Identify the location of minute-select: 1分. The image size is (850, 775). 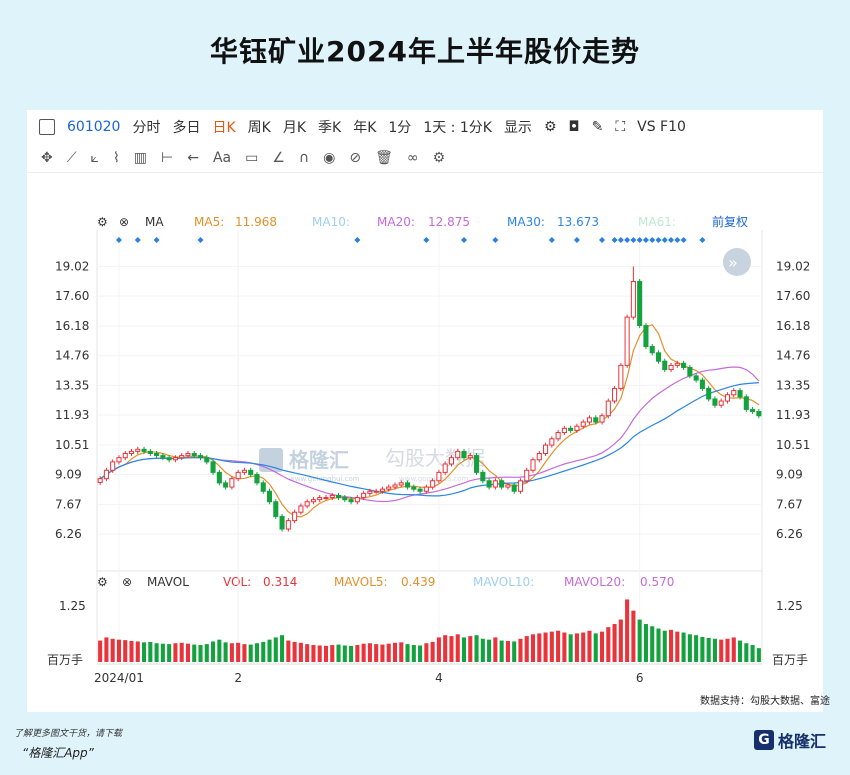
(400, 128).